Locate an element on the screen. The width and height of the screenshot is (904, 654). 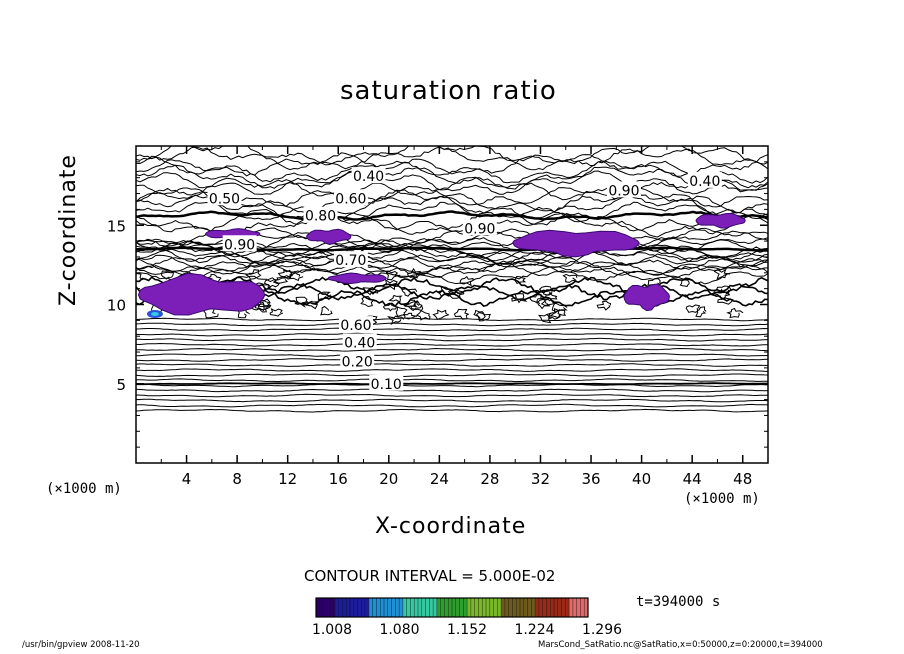
colorbar: 1.008 1.080 1.152 1.224 1.296 is located at coordinates (467, 617).